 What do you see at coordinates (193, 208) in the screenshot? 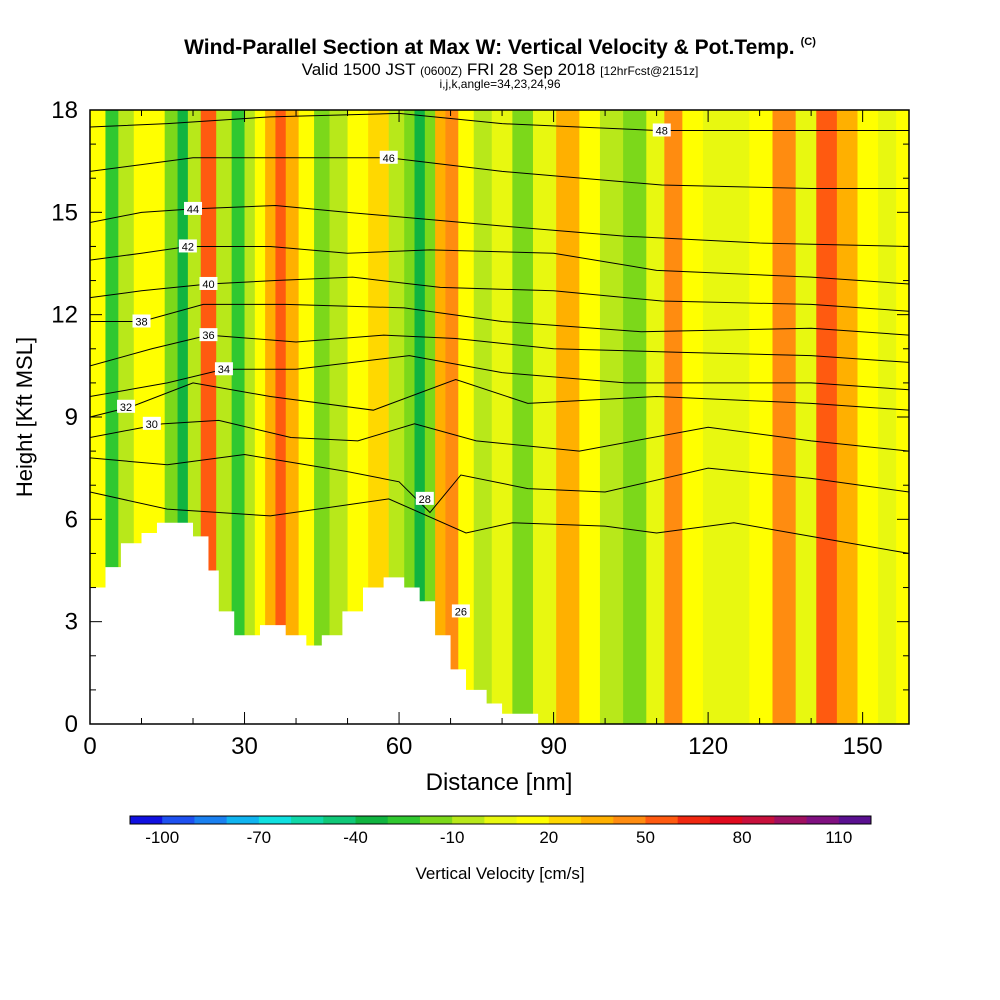
I see `contour-label-44: 44` at bounding box center [193, 208].